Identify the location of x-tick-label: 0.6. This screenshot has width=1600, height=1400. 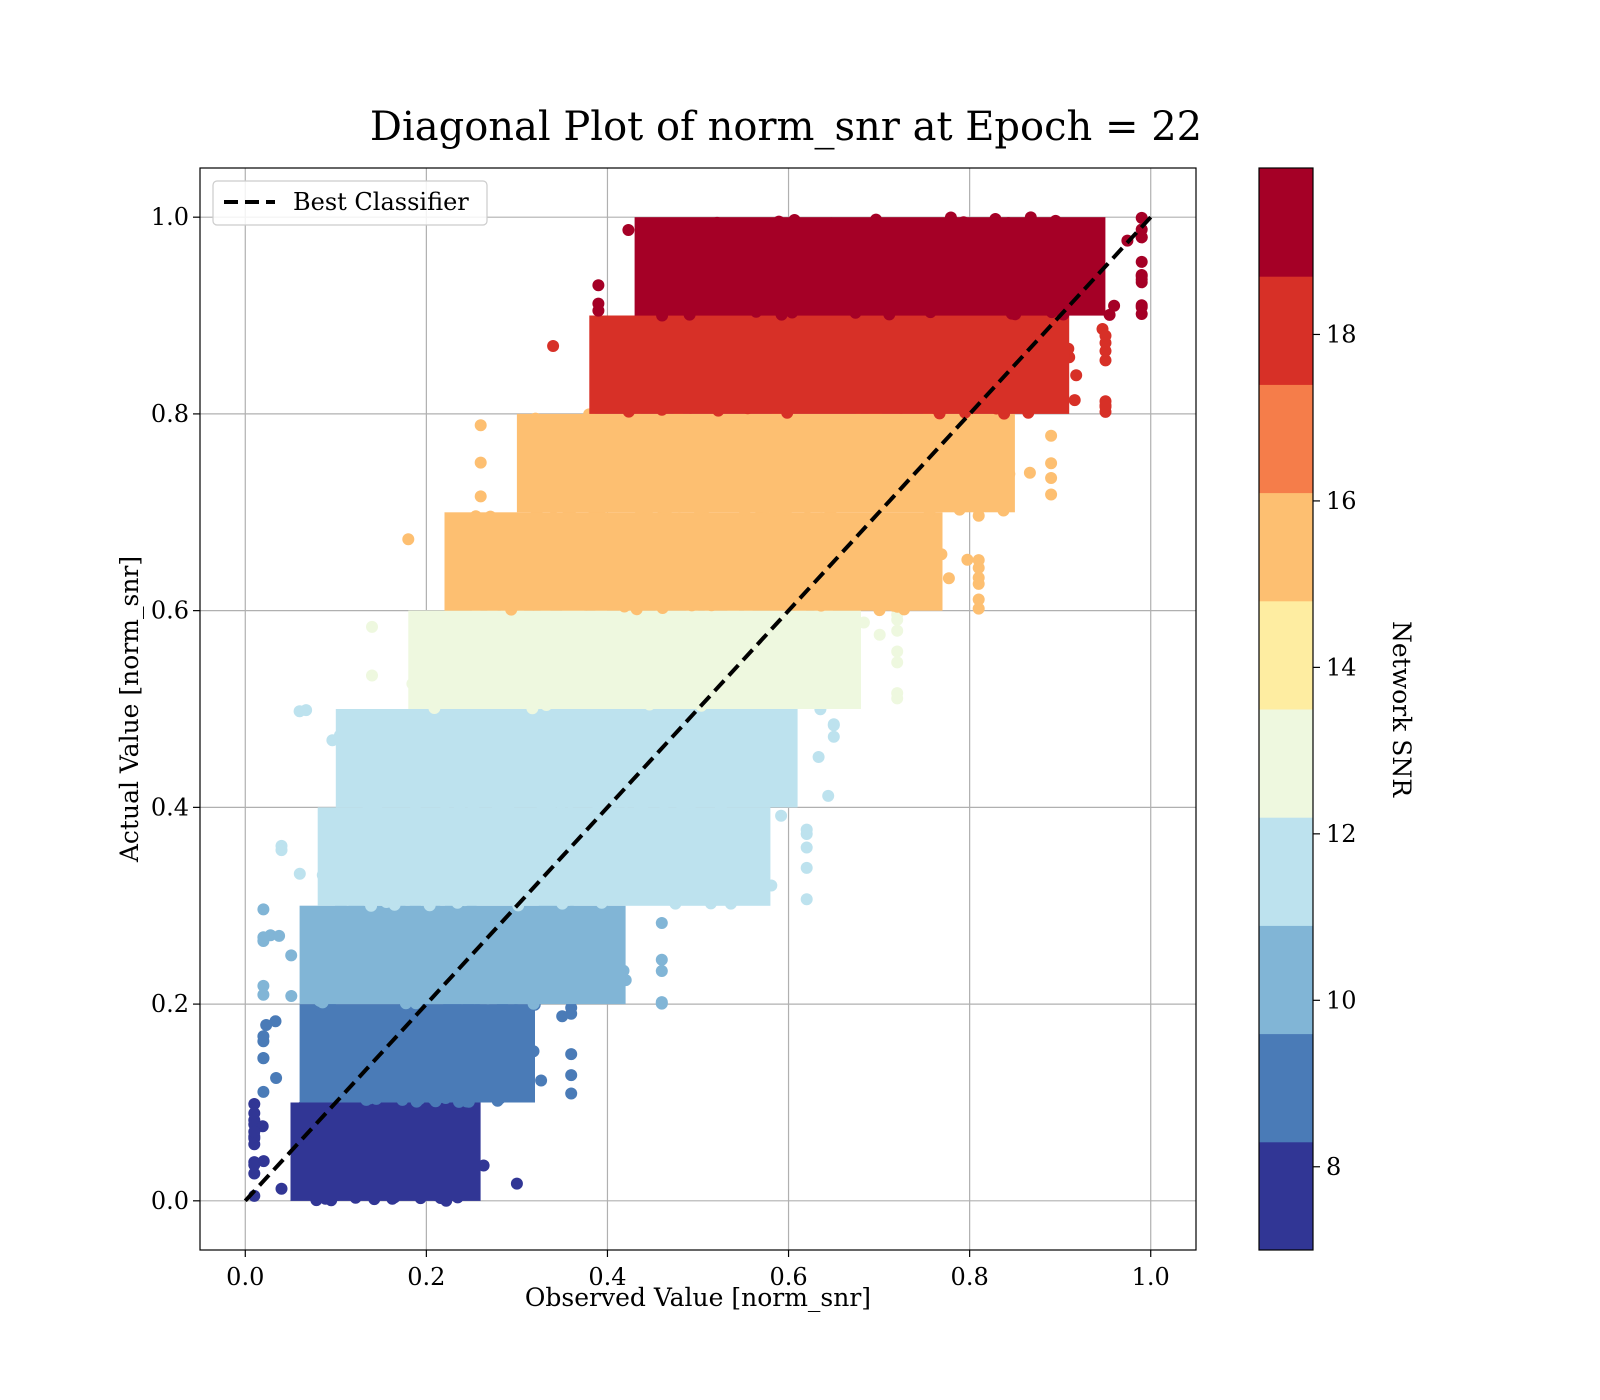
(788, 1277).